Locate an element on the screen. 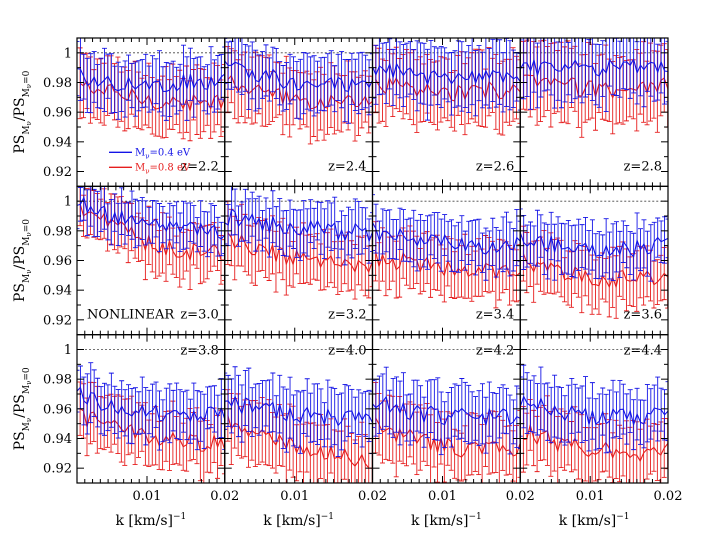 The height and width of the screenshot is (538, 706). panel-z-2-6: z=2.6 is located at coordinates (446, 112).